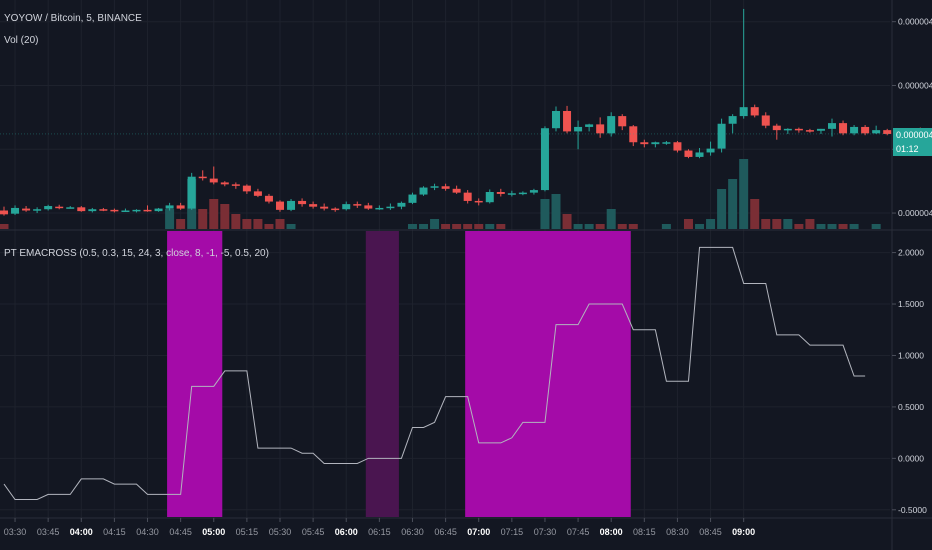 Image resolution: width=932 pixels, height=550 pixels. Describe the element at coordinates (48, 532) in the screenshot. I see `time-label: 03:45` at that location.